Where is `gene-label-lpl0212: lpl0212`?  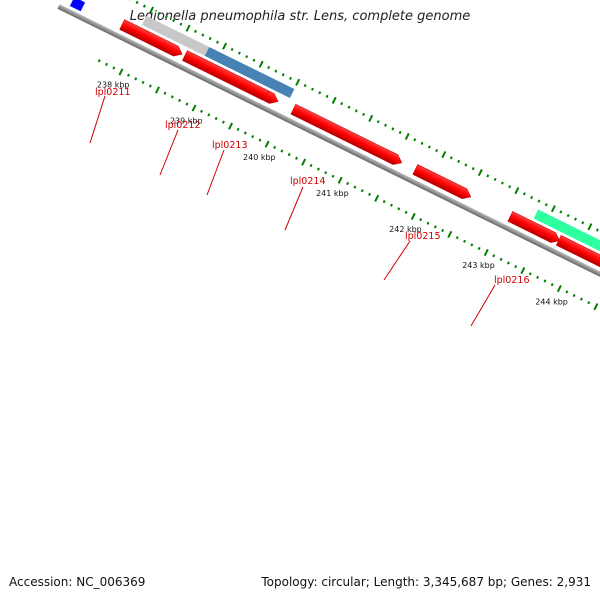 gene-label-lpl0212: lpl0212 is located at coordinates (183, 125).